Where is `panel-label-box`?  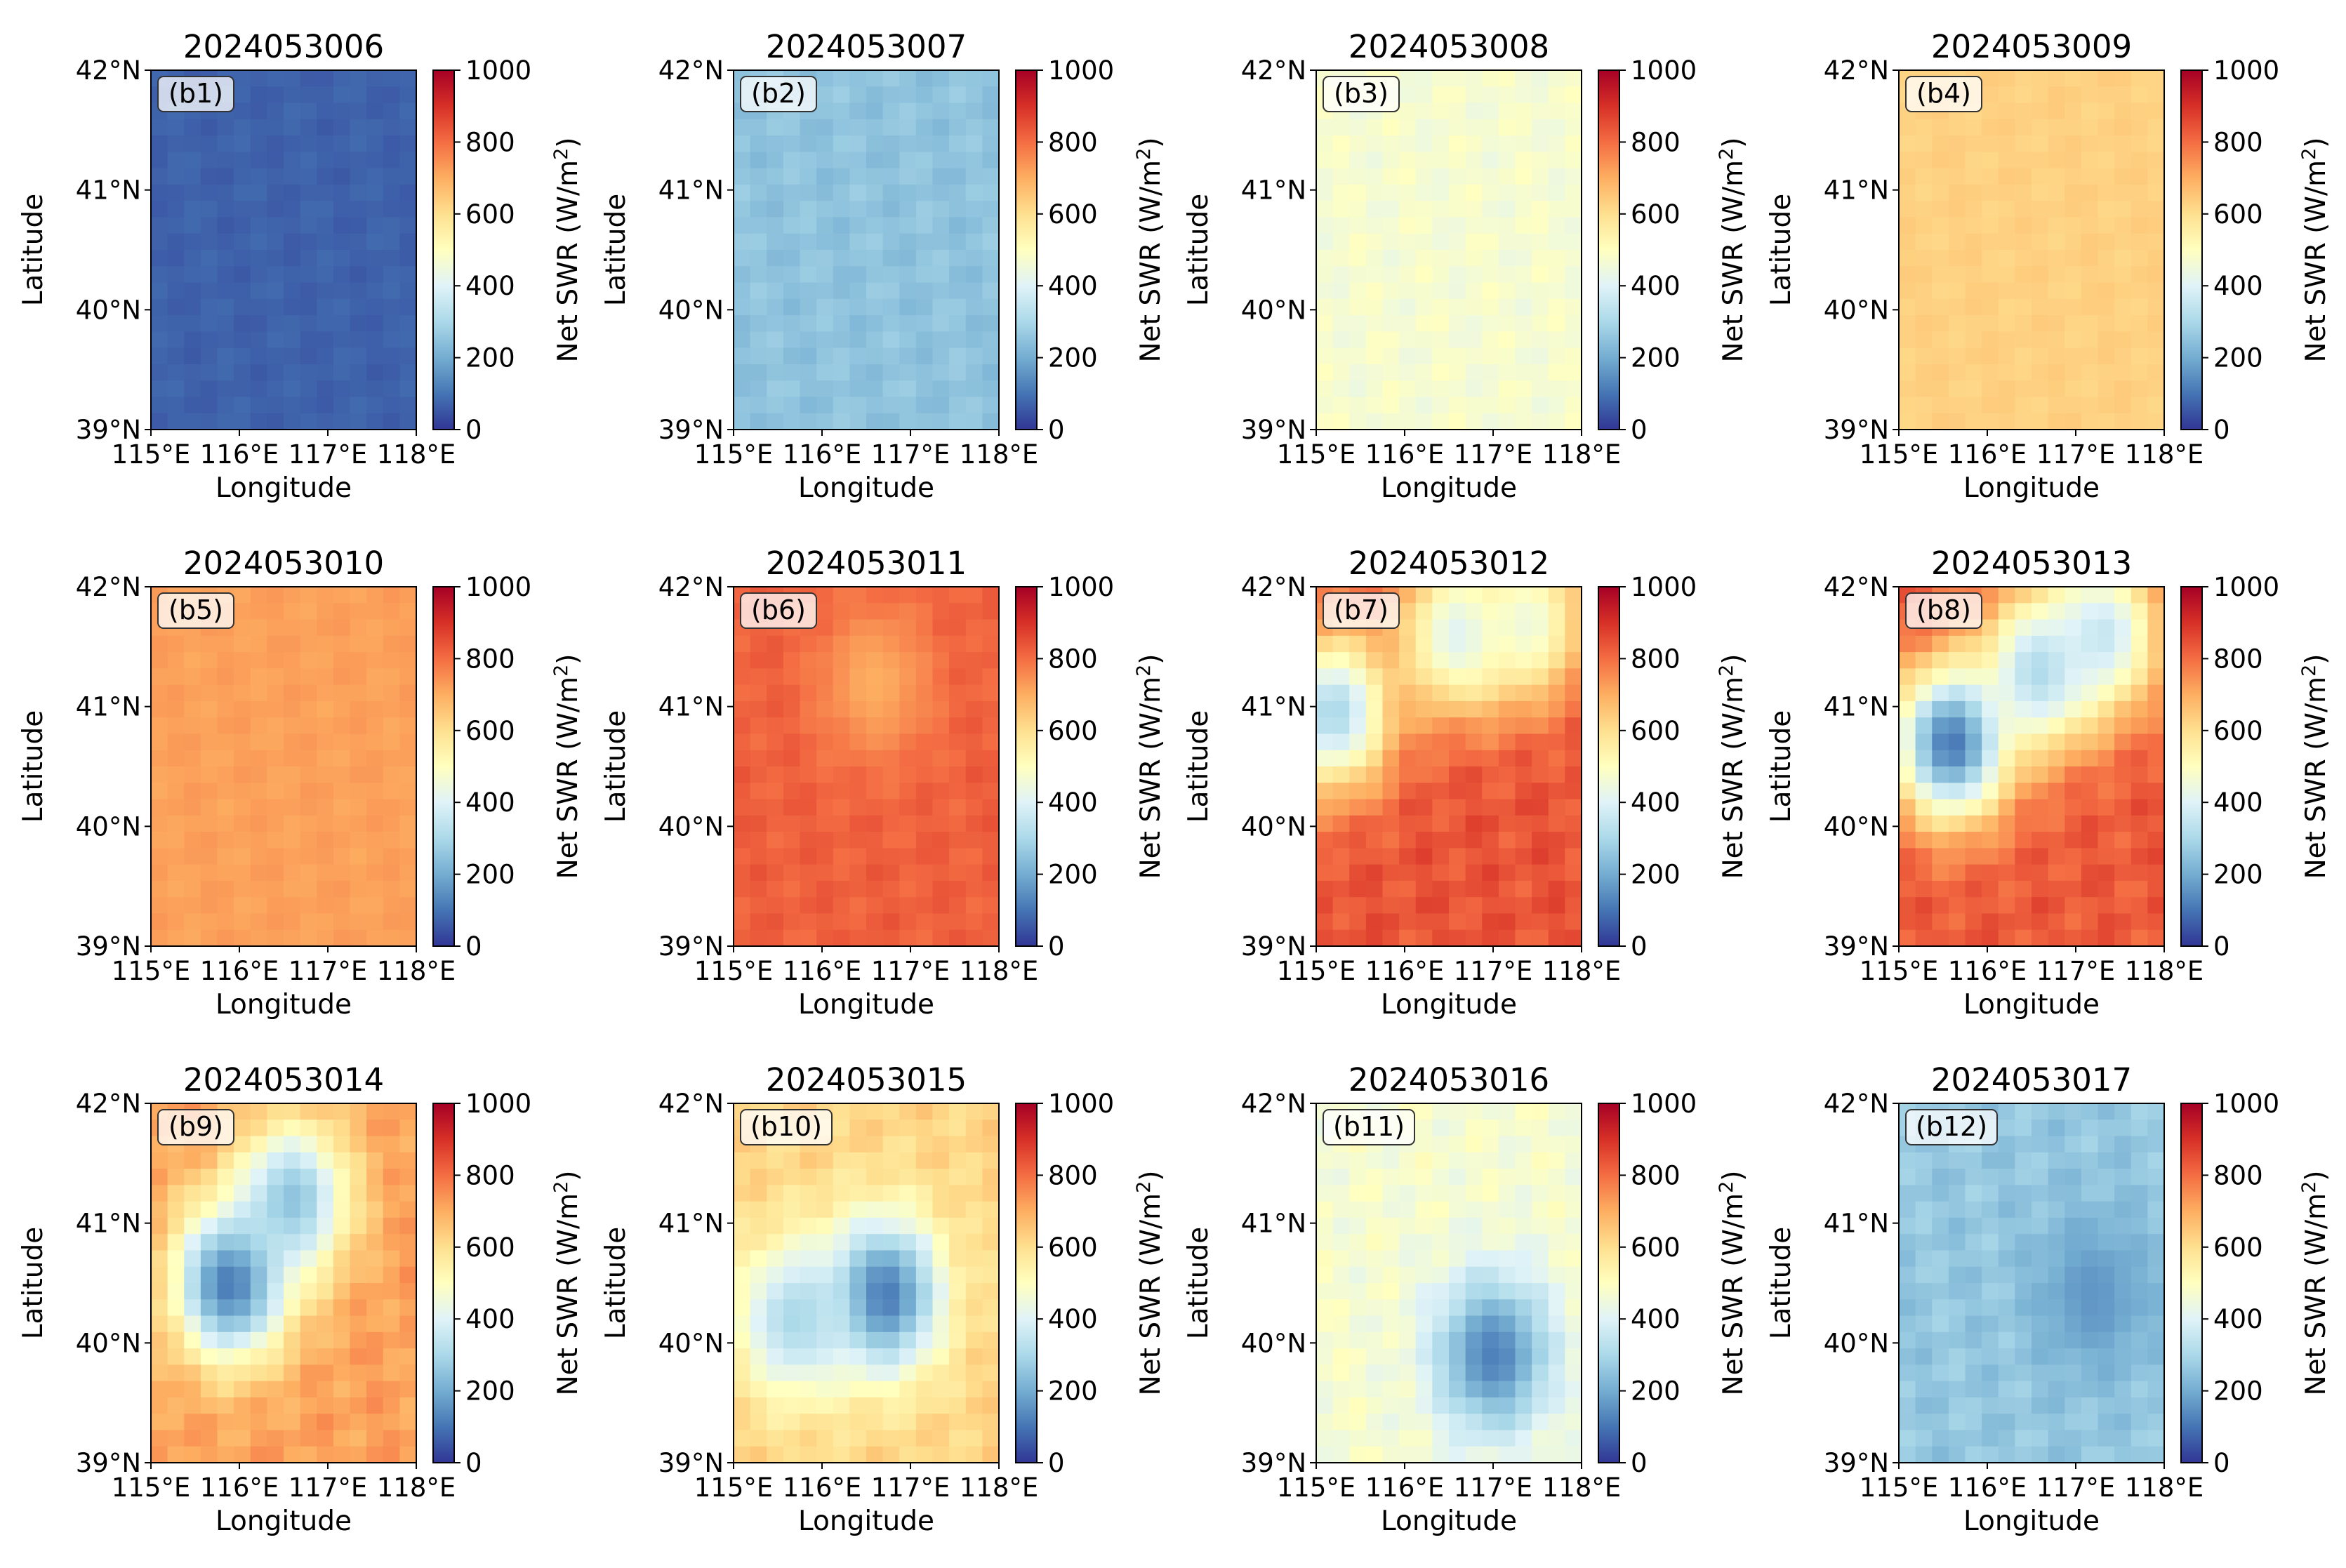
panel-label-box is located at coordinates (1361, 94).